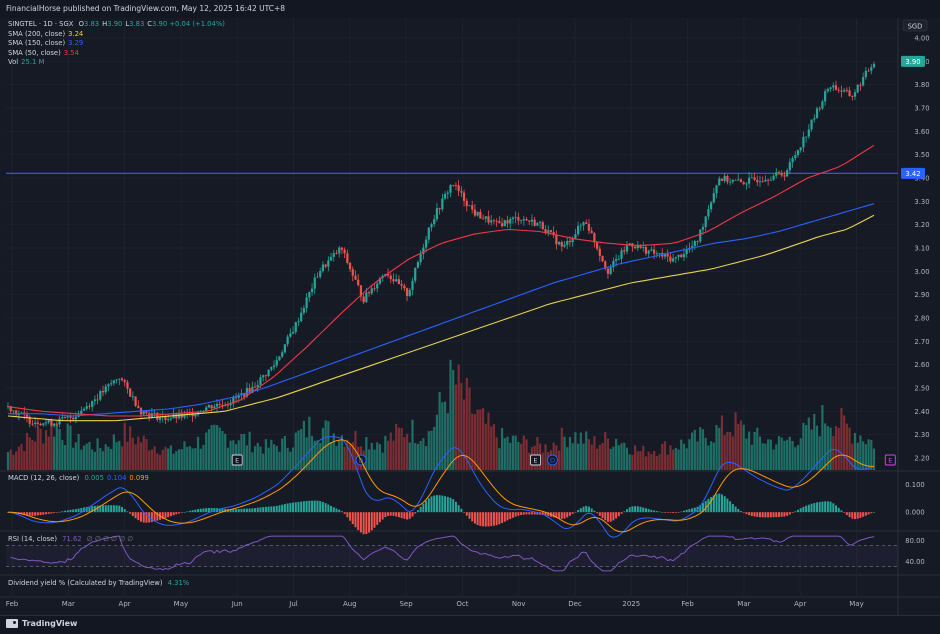 The image size is (940, 634). Describe the element at coordinates (116, 35) in the screenshot. I see `indicator-row: SMA (200, close) 3.24` at that location.